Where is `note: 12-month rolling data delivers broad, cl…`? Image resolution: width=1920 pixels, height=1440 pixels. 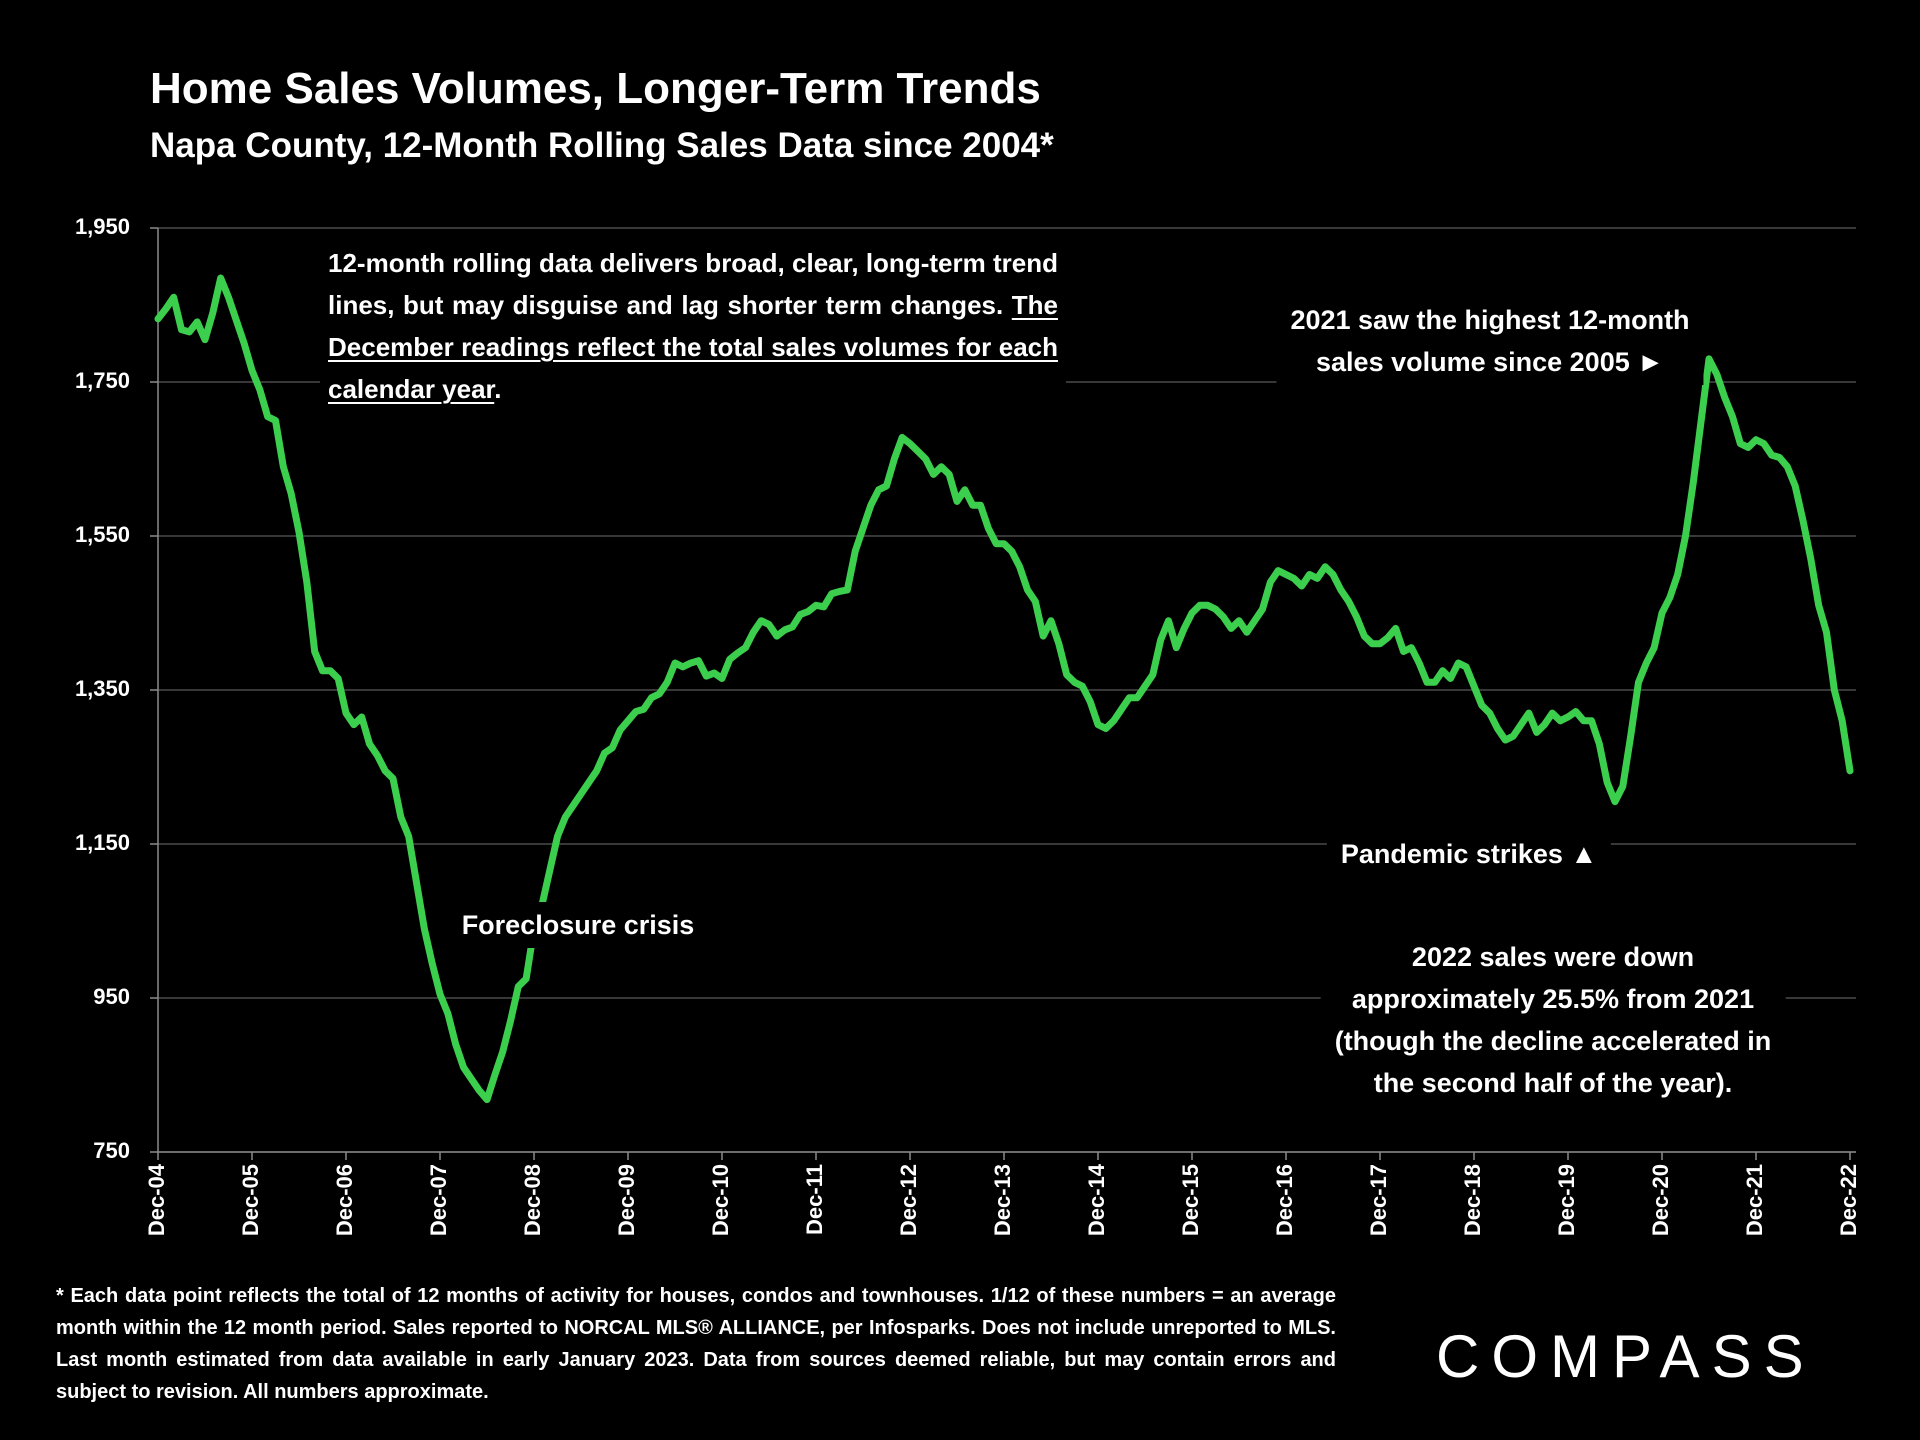
note: 12-month rolling data delivers broad, cl… is located at coordinates (693, 326).